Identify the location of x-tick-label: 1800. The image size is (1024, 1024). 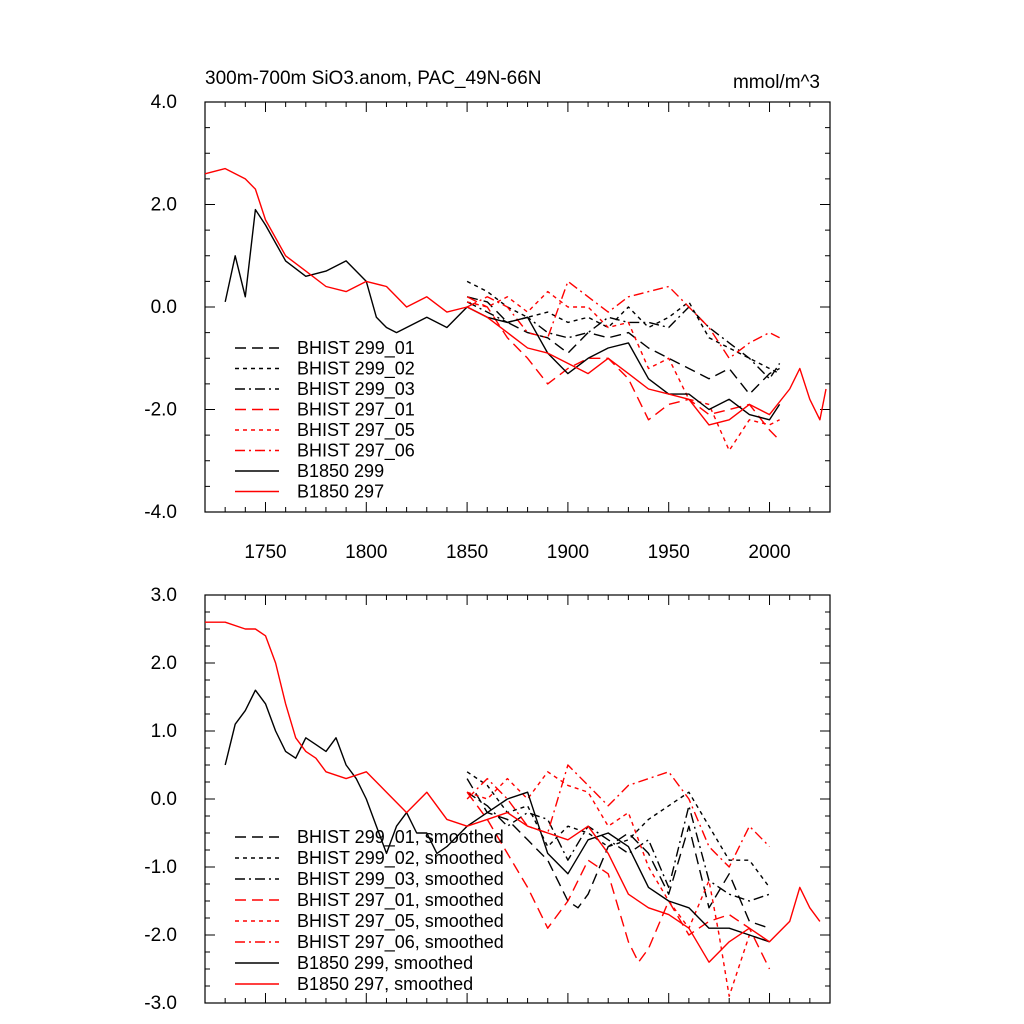
(366, 552).